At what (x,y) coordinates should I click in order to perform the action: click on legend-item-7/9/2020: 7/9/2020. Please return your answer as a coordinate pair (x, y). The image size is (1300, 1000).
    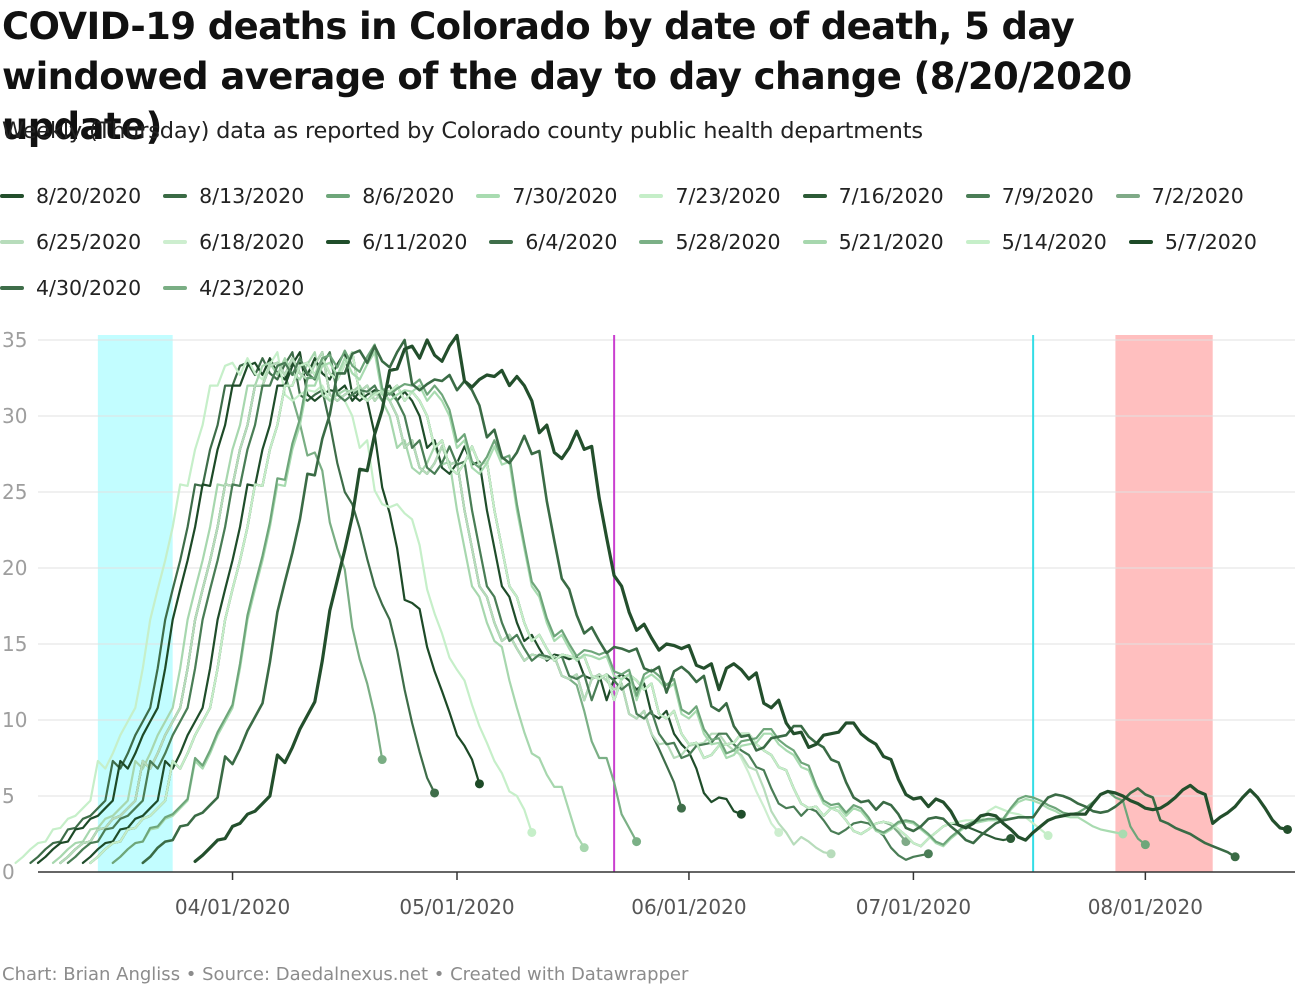
    Looking at the image, I should click on (1029, 196).